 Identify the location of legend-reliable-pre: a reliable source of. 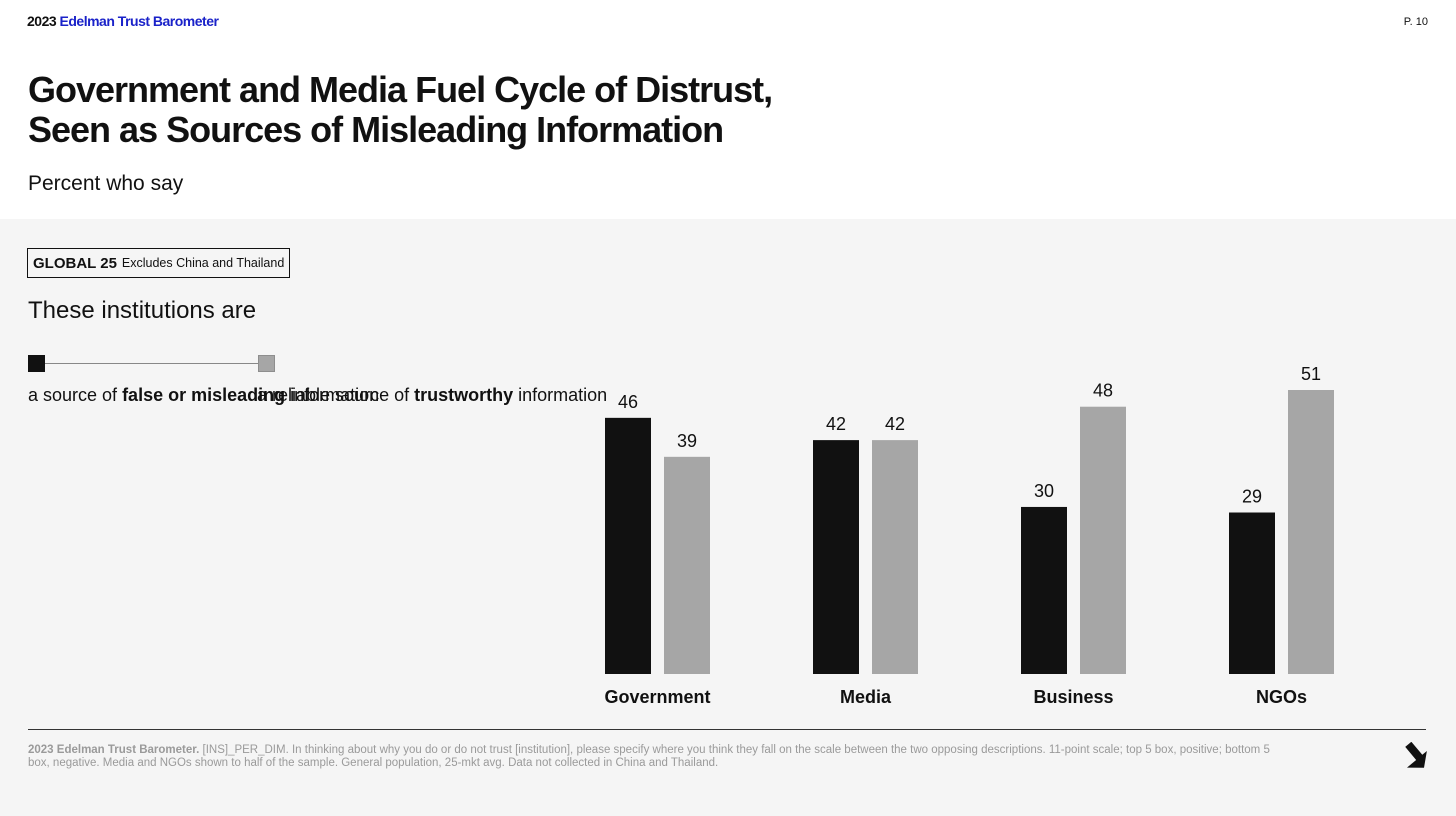
(336, 395).